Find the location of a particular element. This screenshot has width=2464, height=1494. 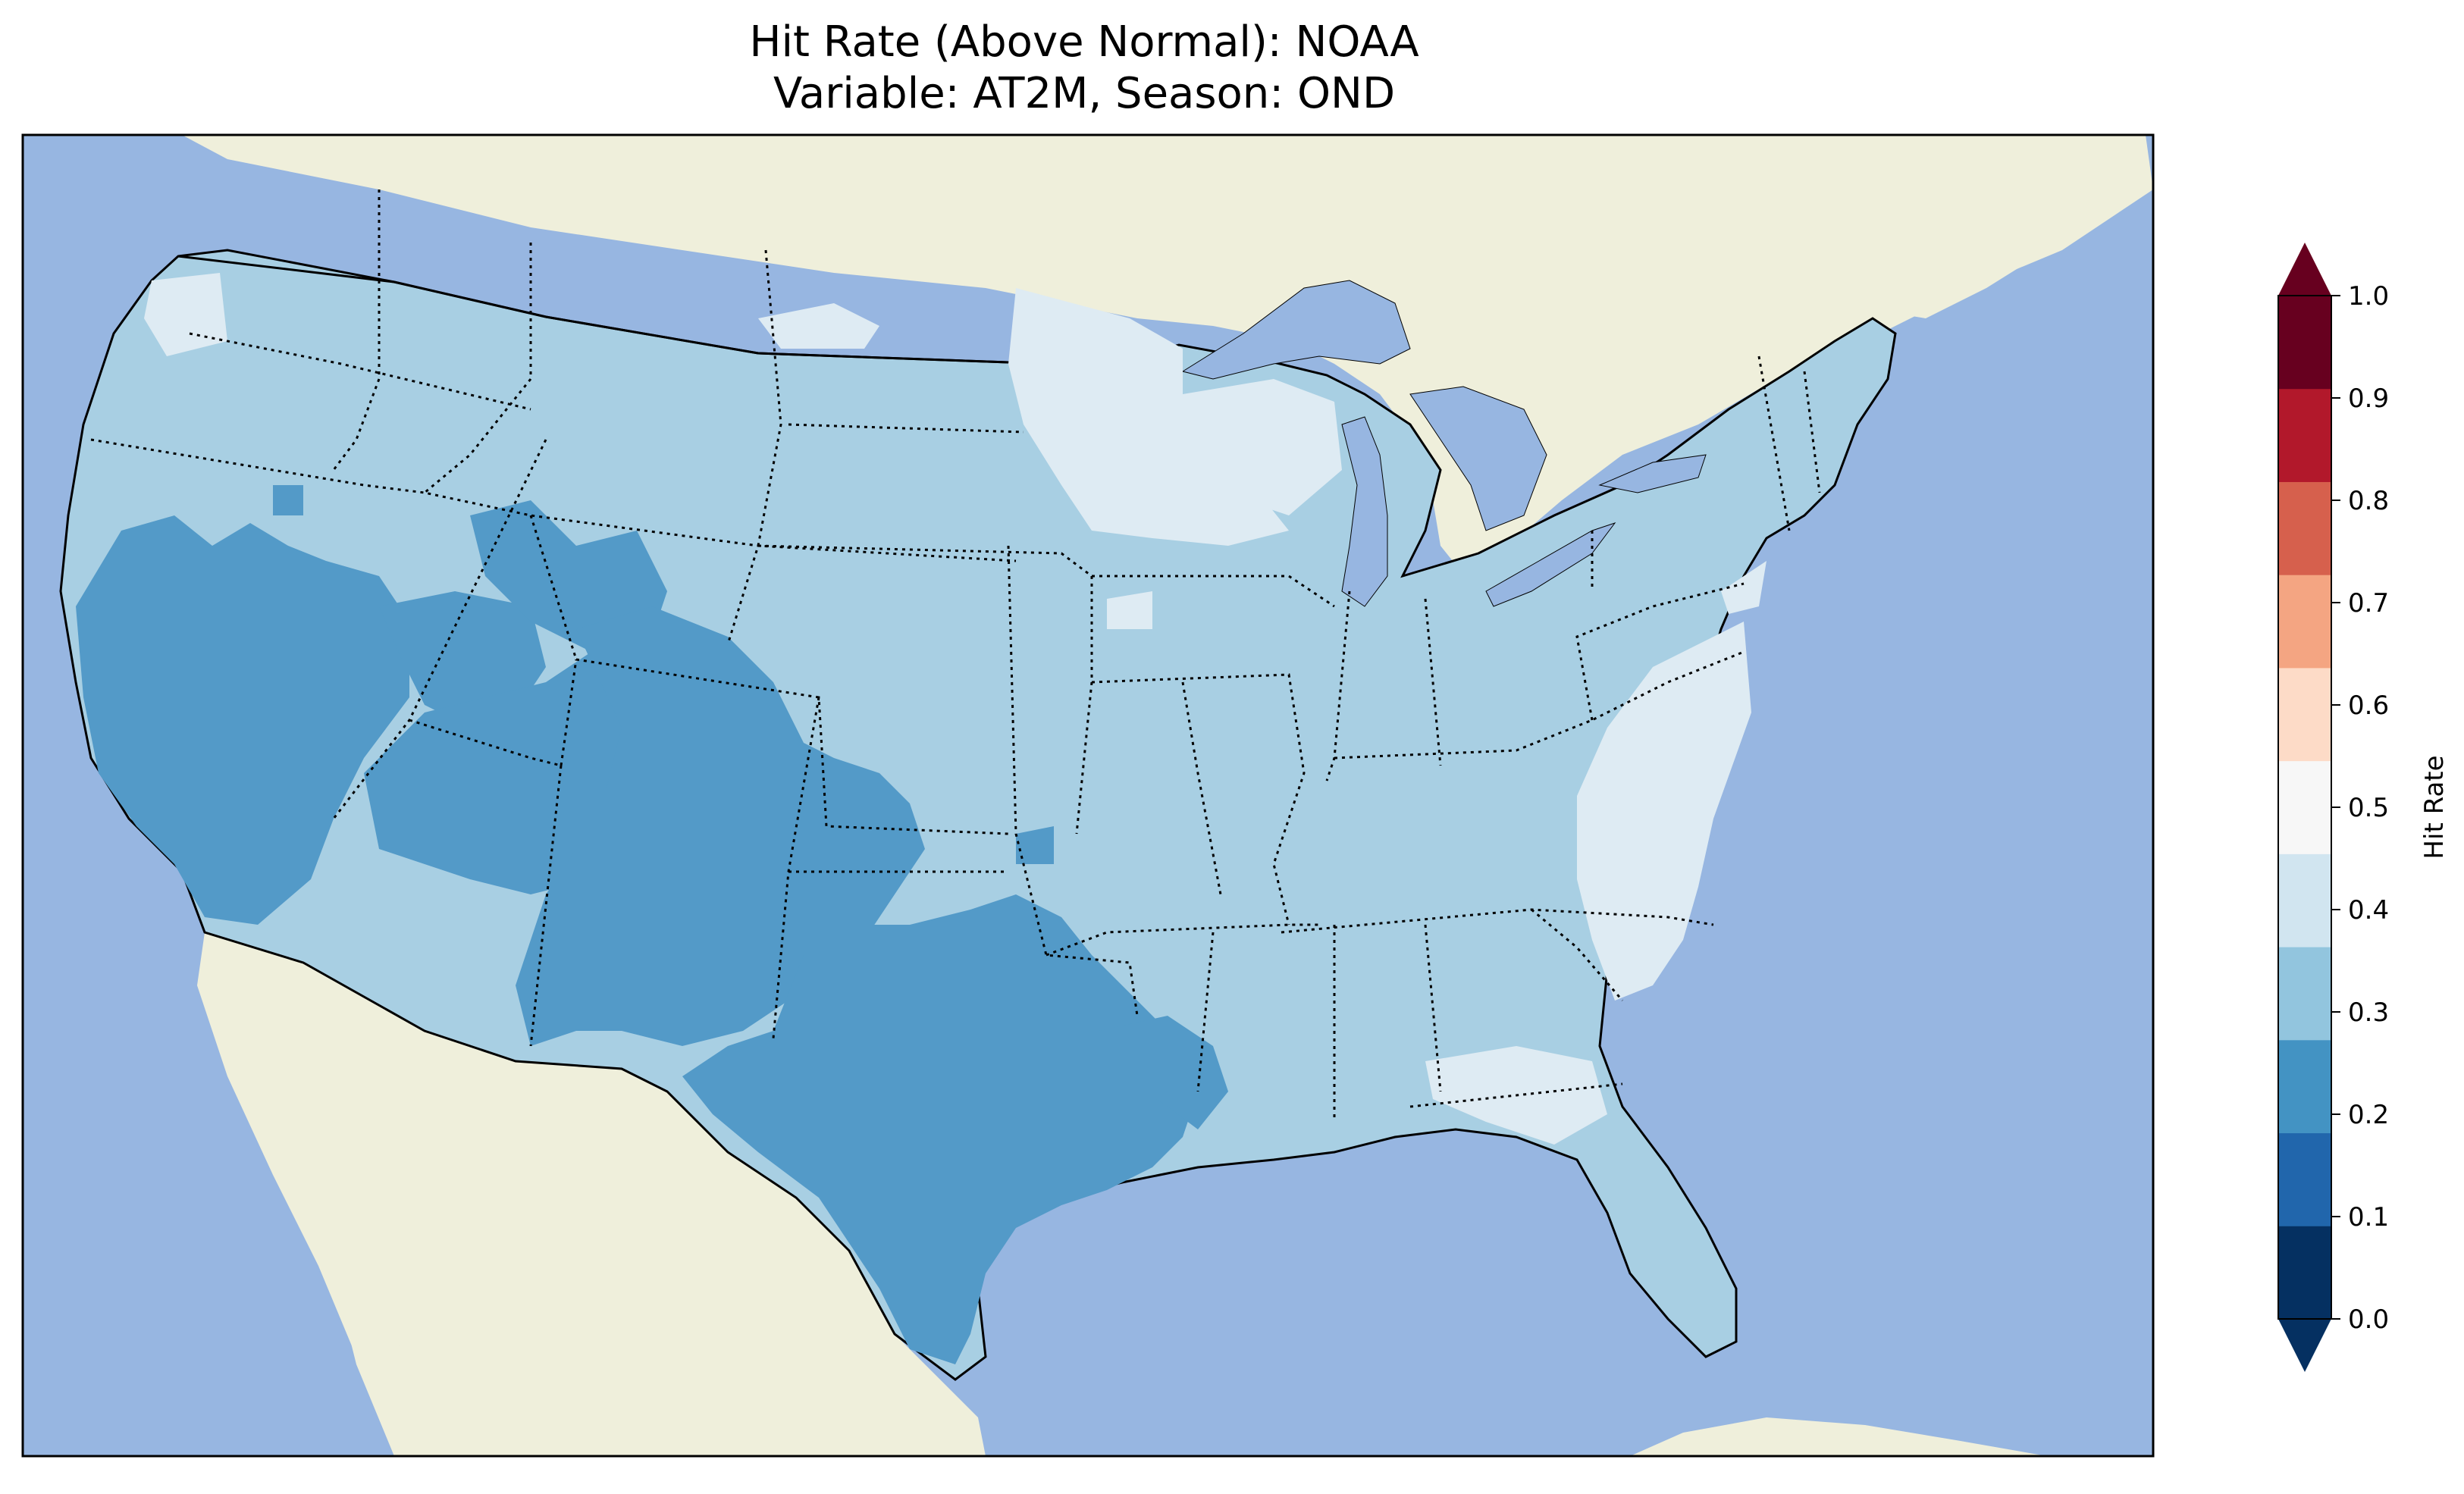

lake-huron is located at coordinates (1478, 458).